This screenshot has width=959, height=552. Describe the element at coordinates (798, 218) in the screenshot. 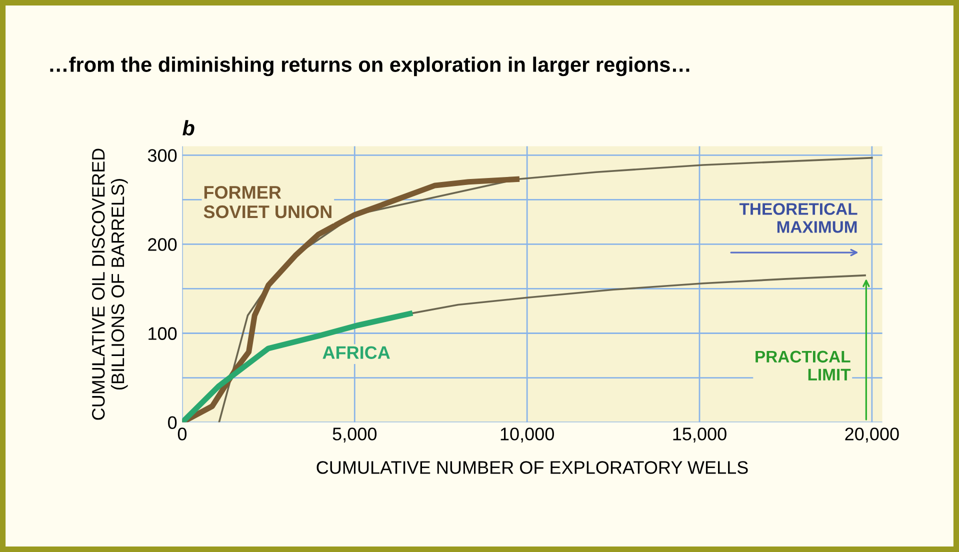

I see `annotation: THEORETICAL MAXIMUM` at that location.